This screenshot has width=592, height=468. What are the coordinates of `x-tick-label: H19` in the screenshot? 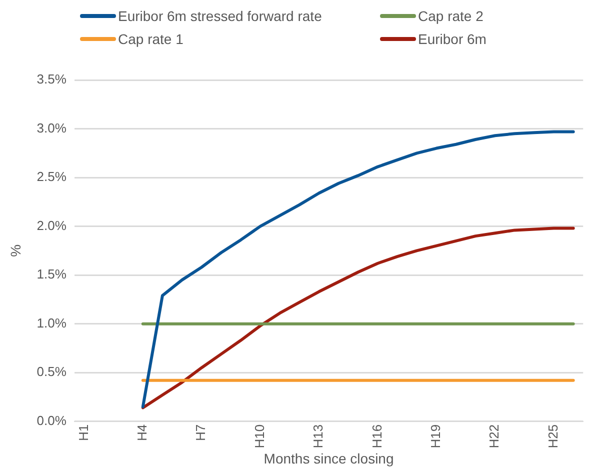 It's located at (435, 436).